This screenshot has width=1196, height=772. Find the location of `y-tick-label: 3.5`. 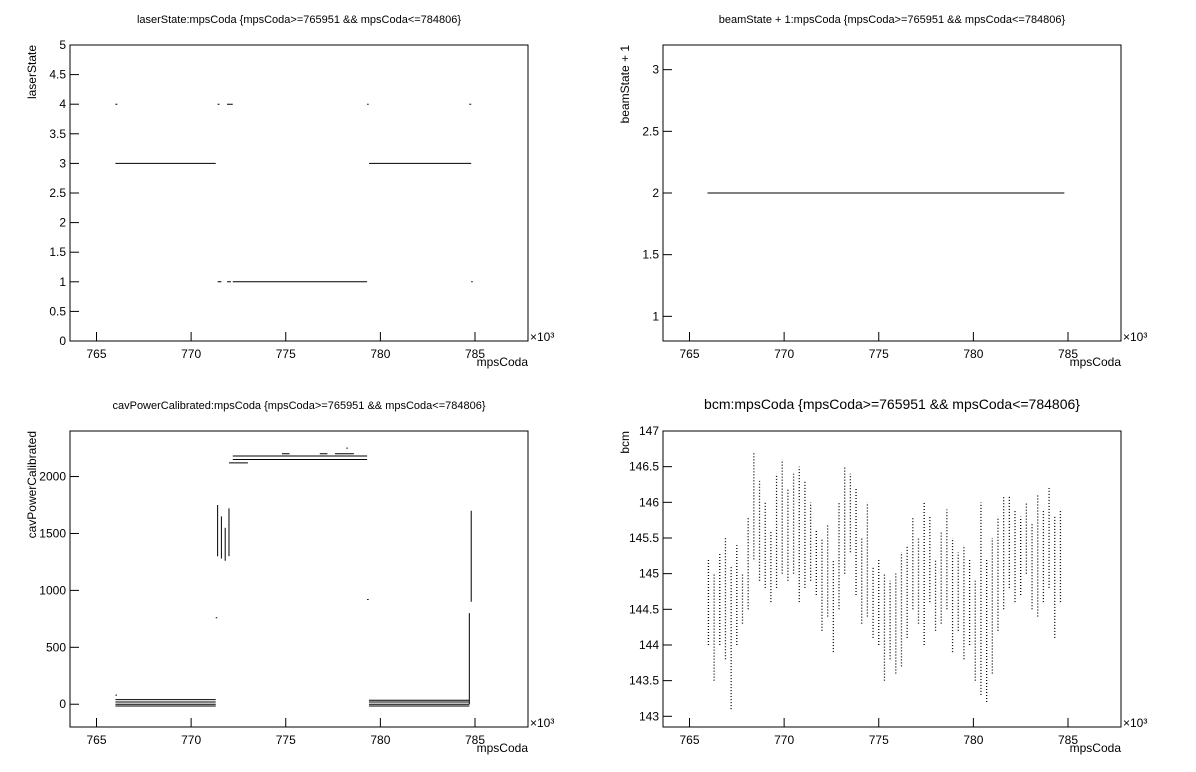

y-tick-label: 3.5 is located at coordinates (57, 134).